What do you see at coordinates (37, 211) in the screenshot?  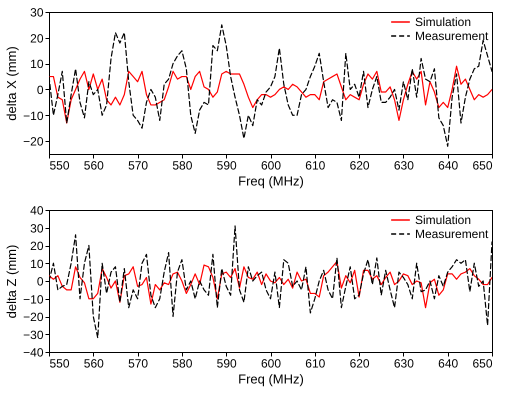 I see `y-tick-label: 40` at bounding box center [37, 211].